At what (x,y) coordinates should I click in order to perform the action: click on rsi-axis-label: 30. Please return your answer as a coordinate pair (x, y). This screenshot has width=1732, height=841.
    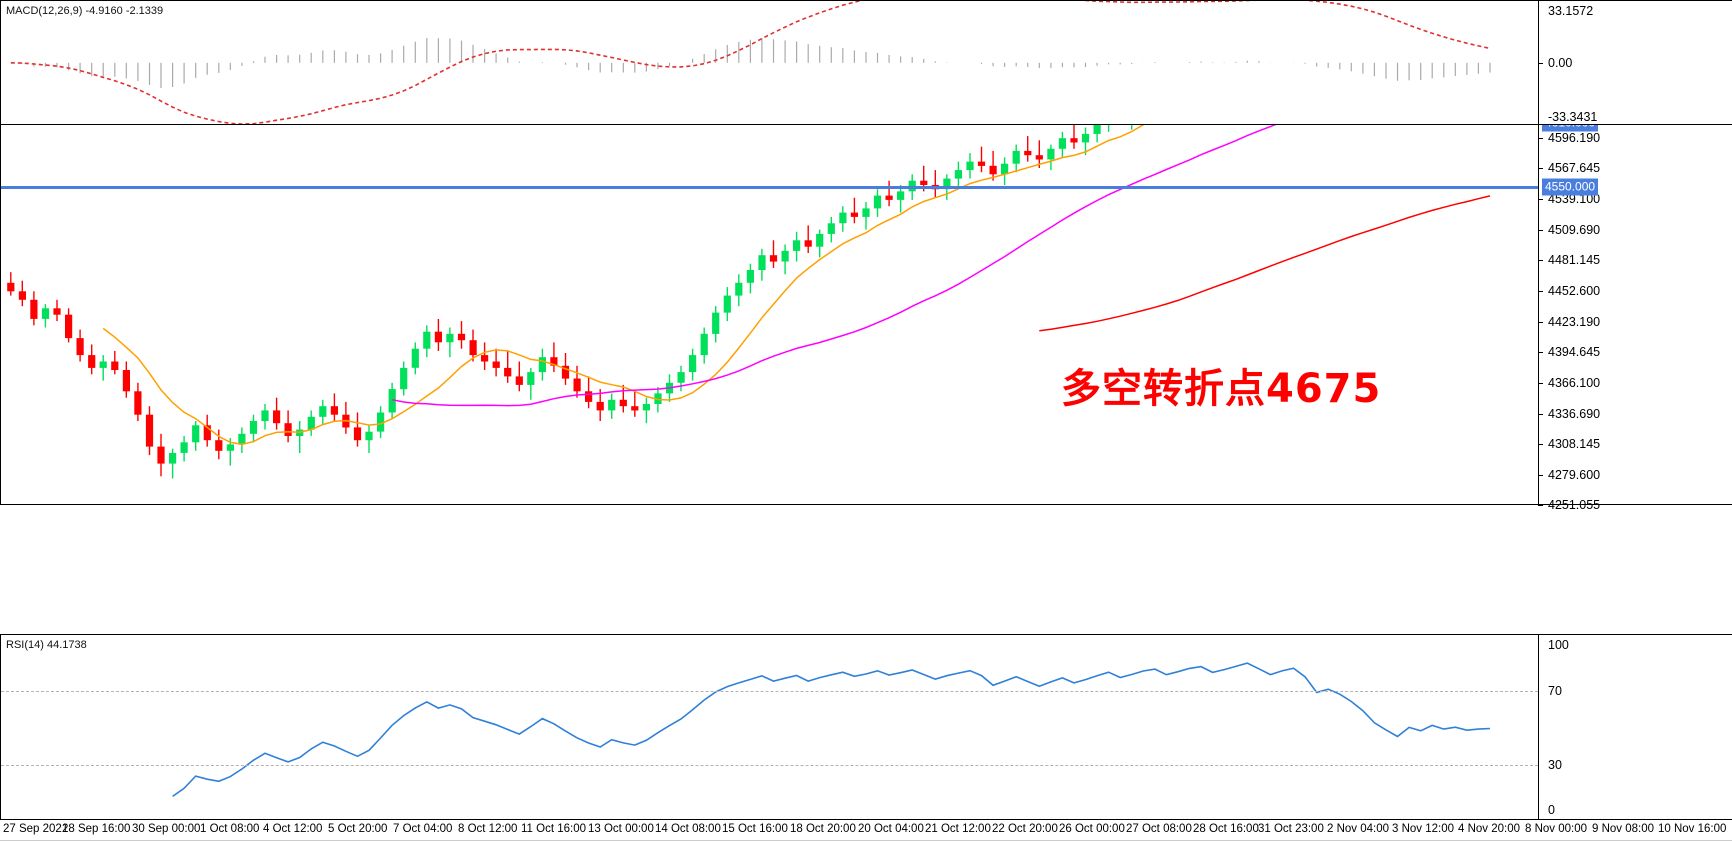
    Looking at the image, I should click on (1555, 764).